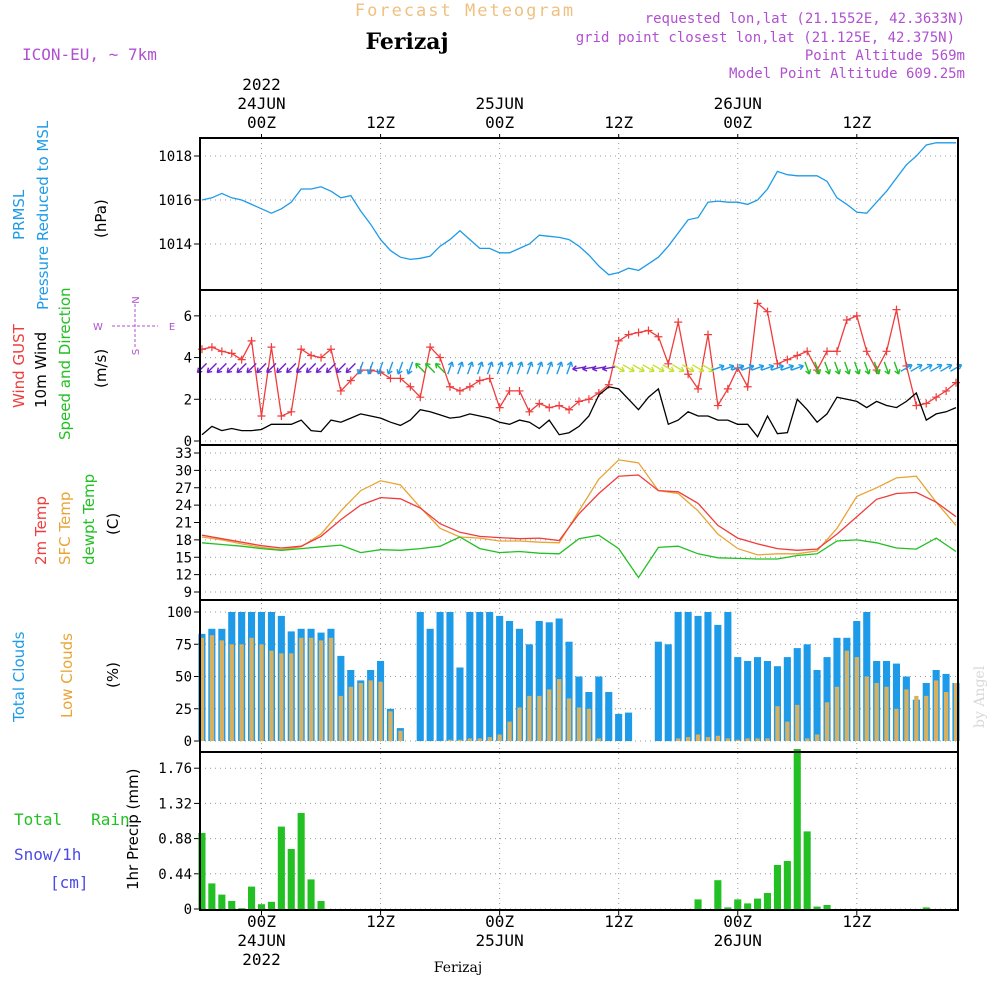  What do you see at coordinates (188, 593) in the screenshot?
I see `y-tick-label: 9` at bounding box center [188, 593].